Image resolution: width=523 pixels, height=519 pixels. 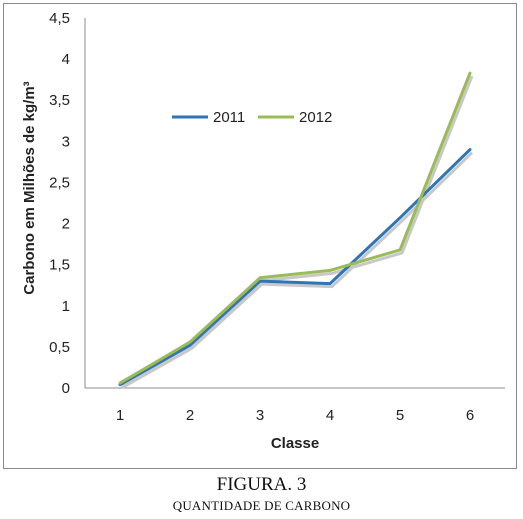 I want to click on y-tick-label: 0,5, so click(x=59, y=347).